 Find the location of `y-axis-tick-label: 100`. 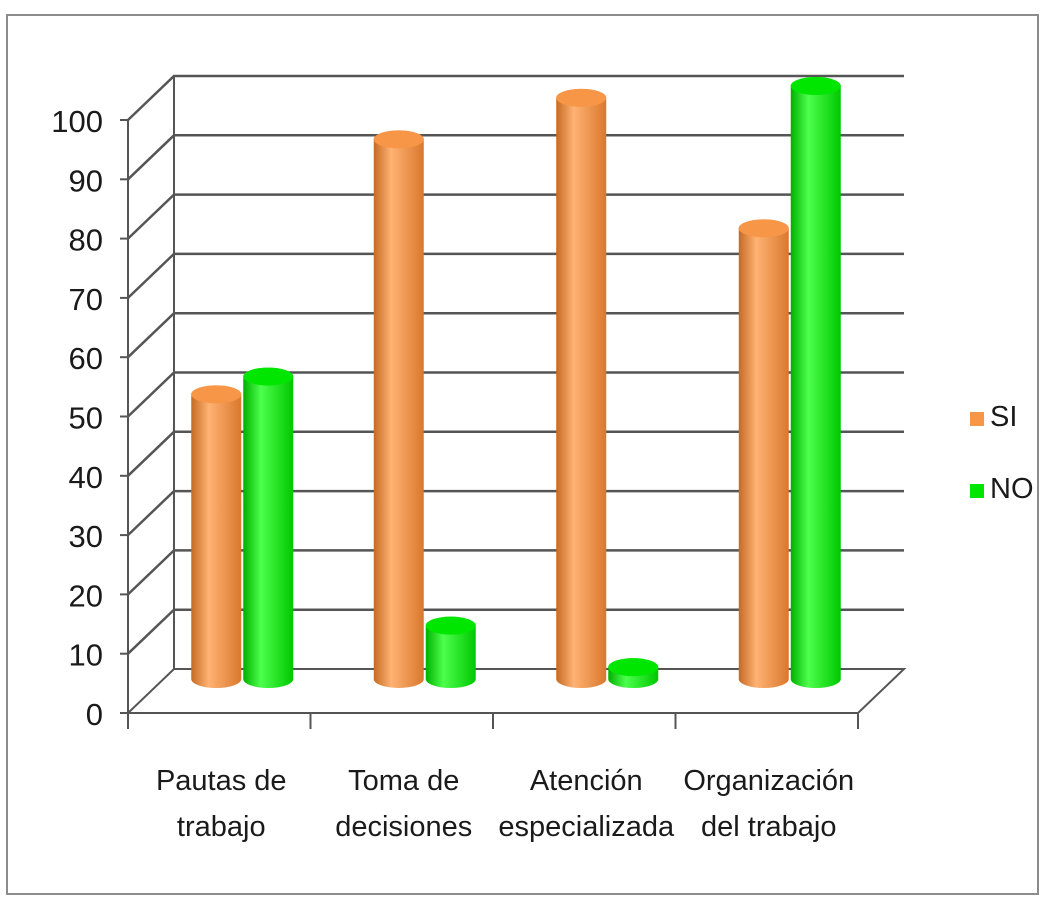

y-axis-tick-label: 100 is located at coordinates (77, 121).